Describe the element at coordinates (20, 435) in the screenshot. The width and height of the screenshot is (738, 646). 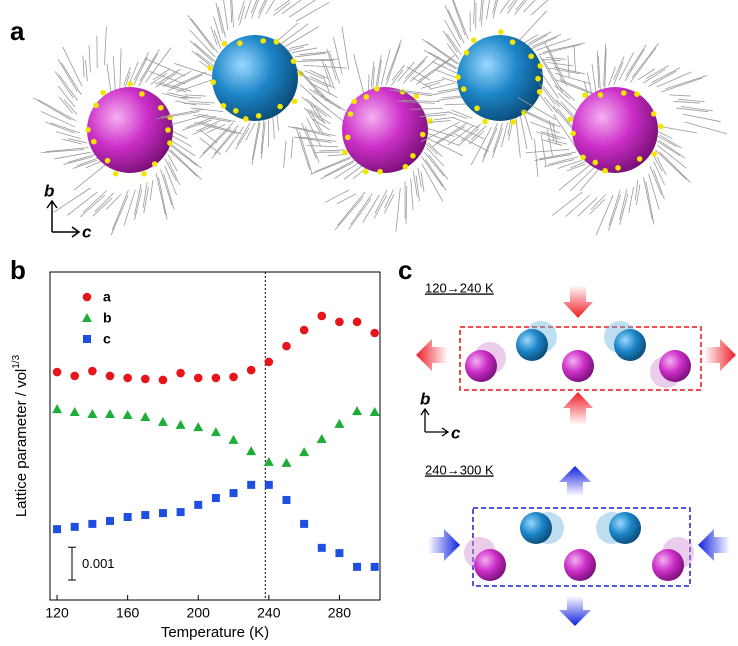
I see `y-axis-label: Lattice parameter / vol1/3` at that location.